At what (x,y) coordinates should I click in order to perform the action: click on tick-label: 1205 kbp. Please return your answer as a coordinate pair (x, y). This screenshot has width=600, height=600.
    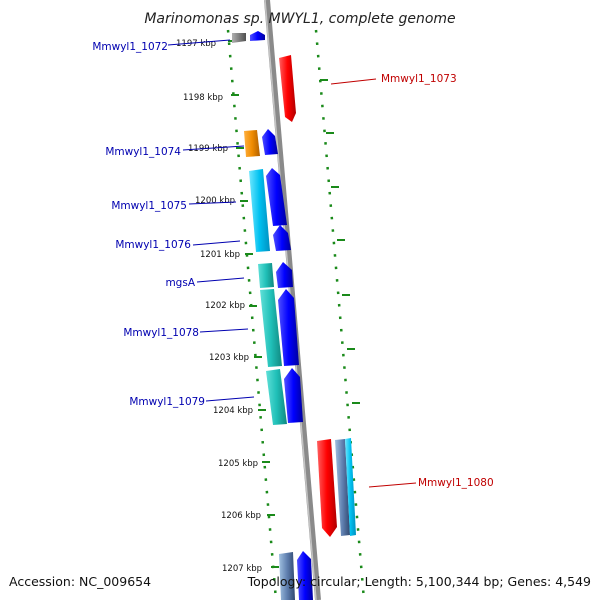
    Looking at the image, I should click on (238, 464).